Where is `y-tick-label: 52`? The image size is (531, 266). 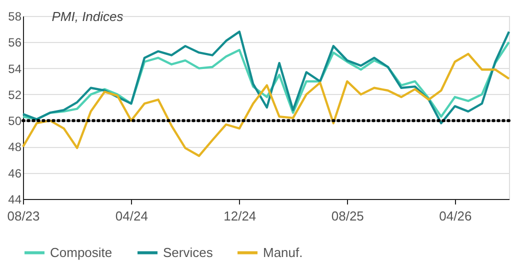 y-tick-label: 52 is located at coordinates (15, 95).